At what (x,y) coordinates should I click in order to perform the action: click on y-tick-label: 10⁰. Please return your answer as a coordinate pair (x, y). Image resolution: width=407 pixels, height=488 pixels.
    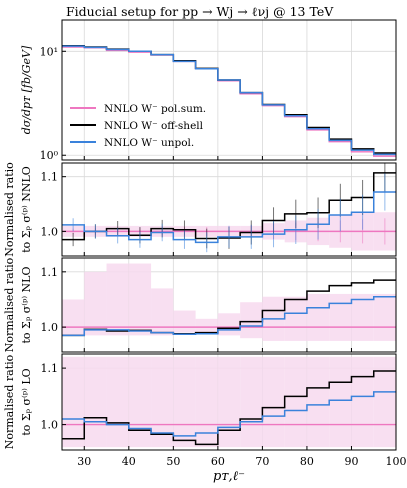
    Looking at the image, I should click on (49, 155).